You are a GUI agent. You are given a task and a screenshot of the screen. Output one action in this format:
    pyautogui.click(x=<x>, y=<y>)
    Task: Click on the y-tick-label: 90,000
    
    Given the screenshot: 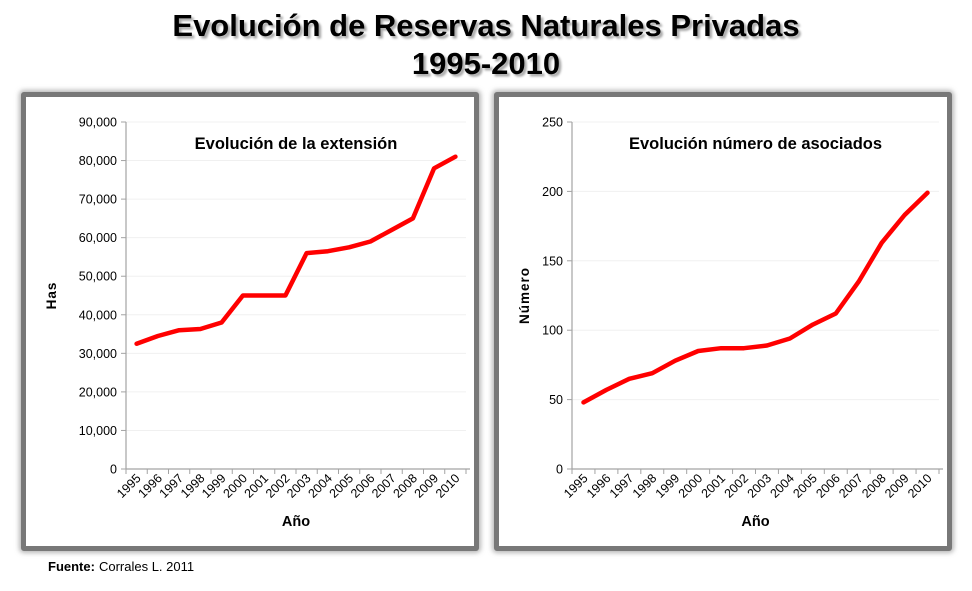 What is the action you would take?
    pyautogui.click(x=98, y=123)
    